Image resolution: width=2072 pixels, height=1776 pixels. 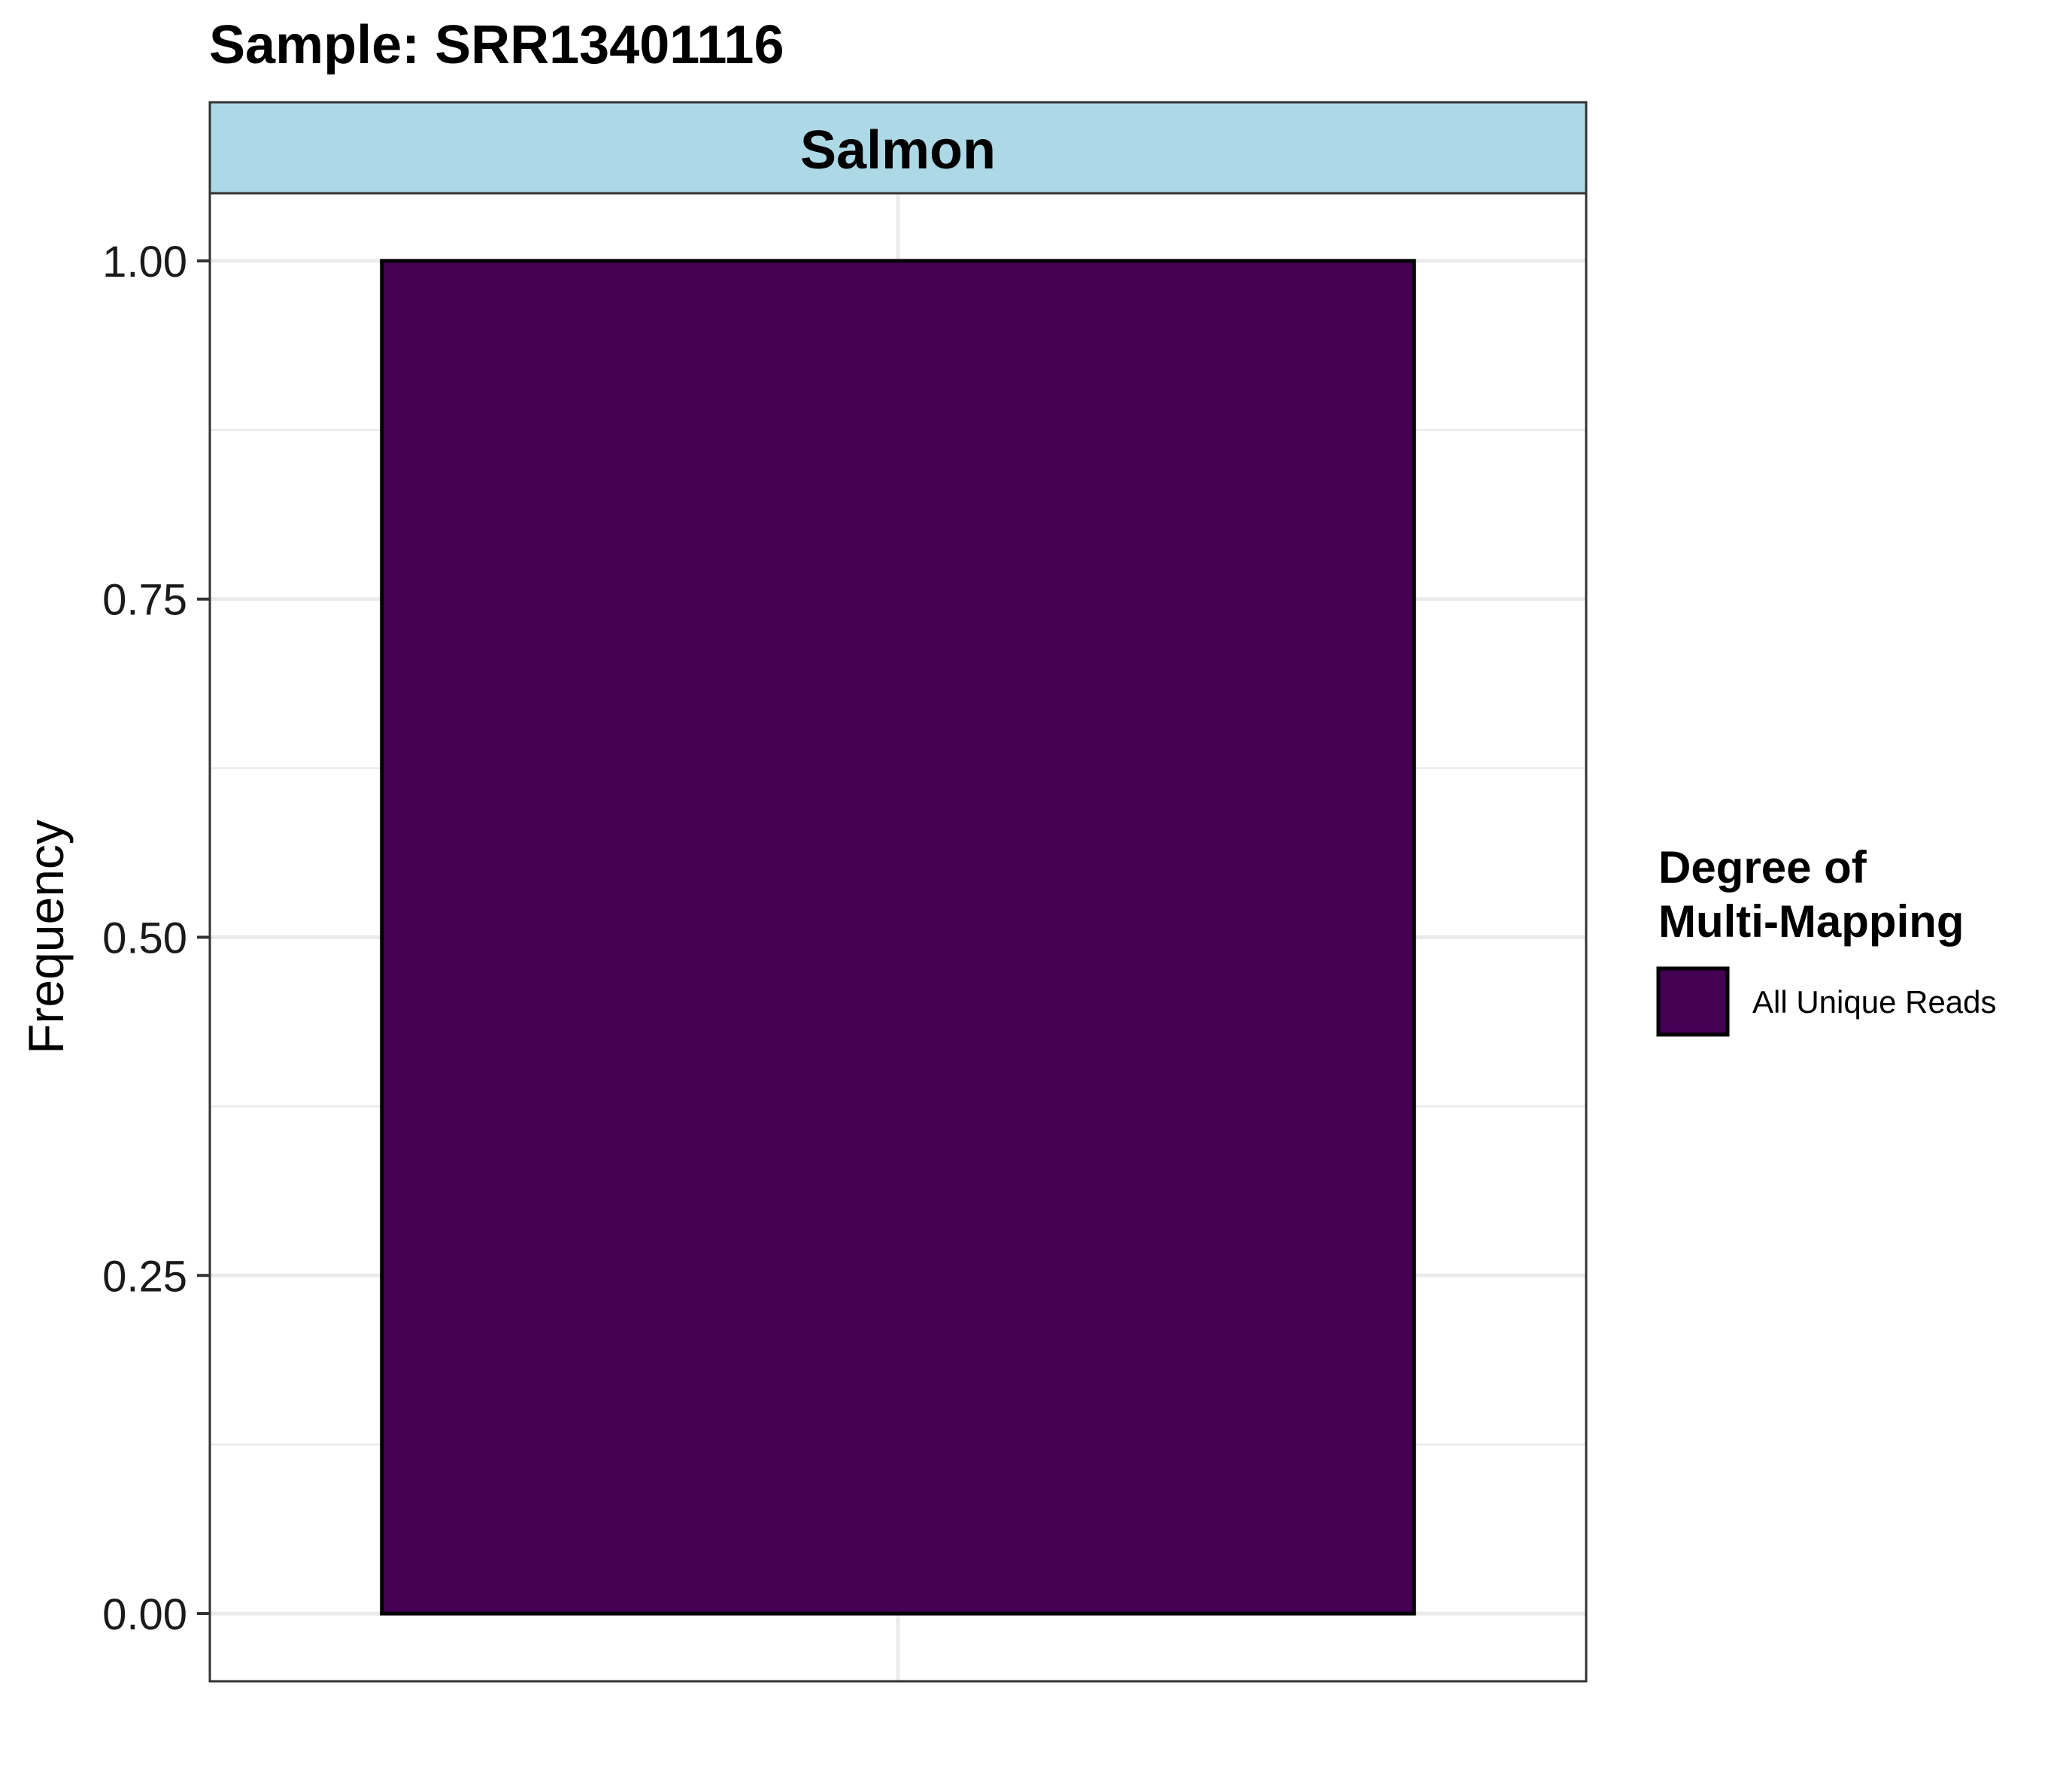 I want to click on facet-label: Salmon, so click(x=898, y=150).